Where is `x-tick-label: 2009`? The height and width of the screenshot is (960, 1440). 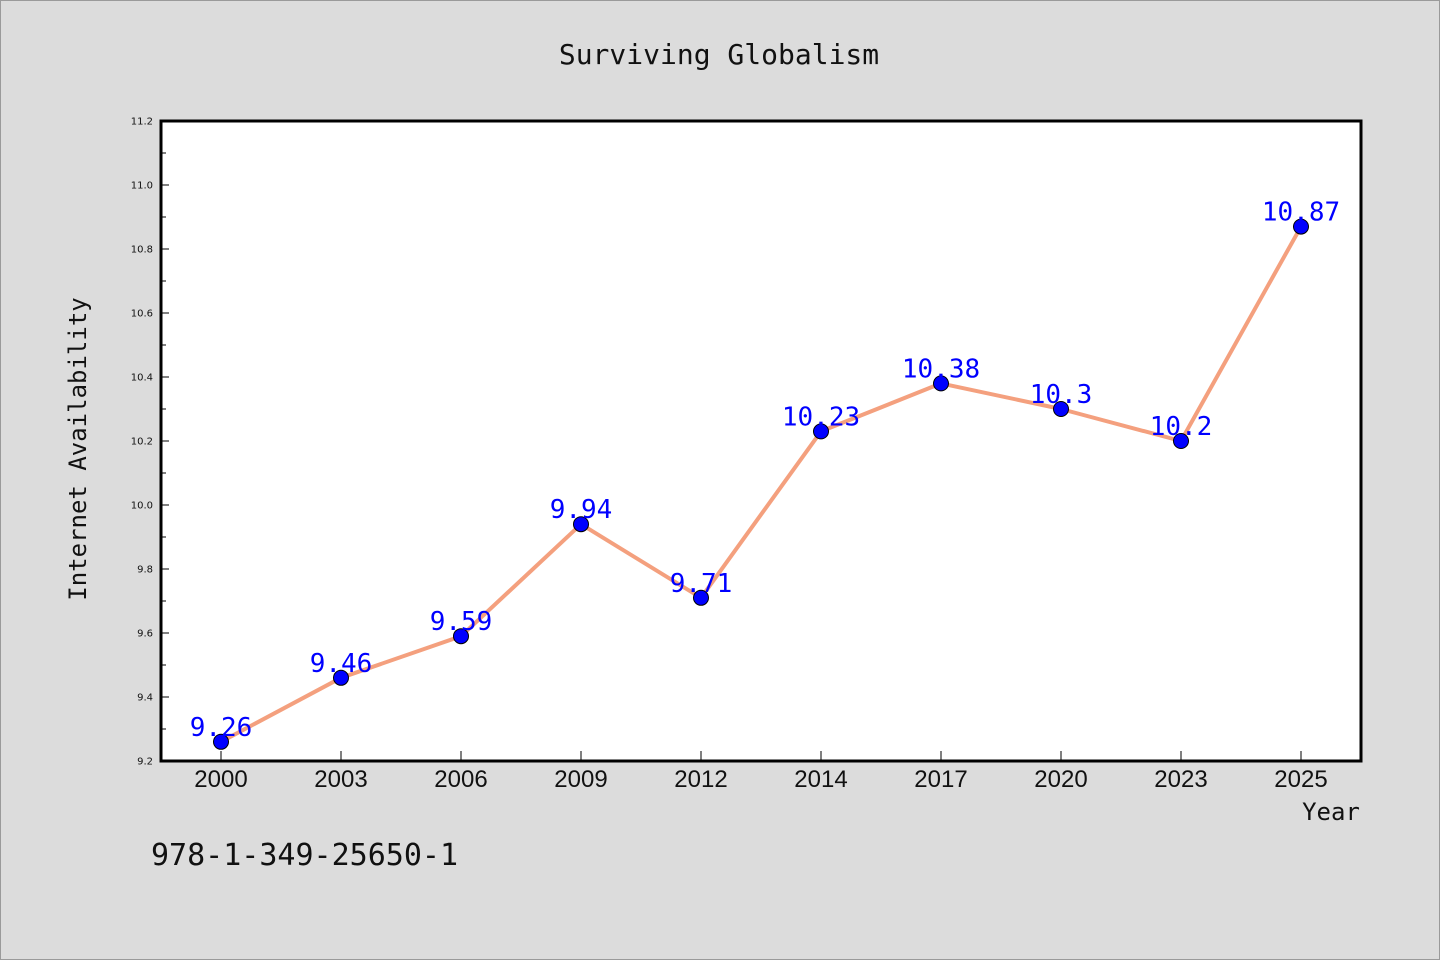
x-tick-label: 2009 is located at coordinates (580, 779).